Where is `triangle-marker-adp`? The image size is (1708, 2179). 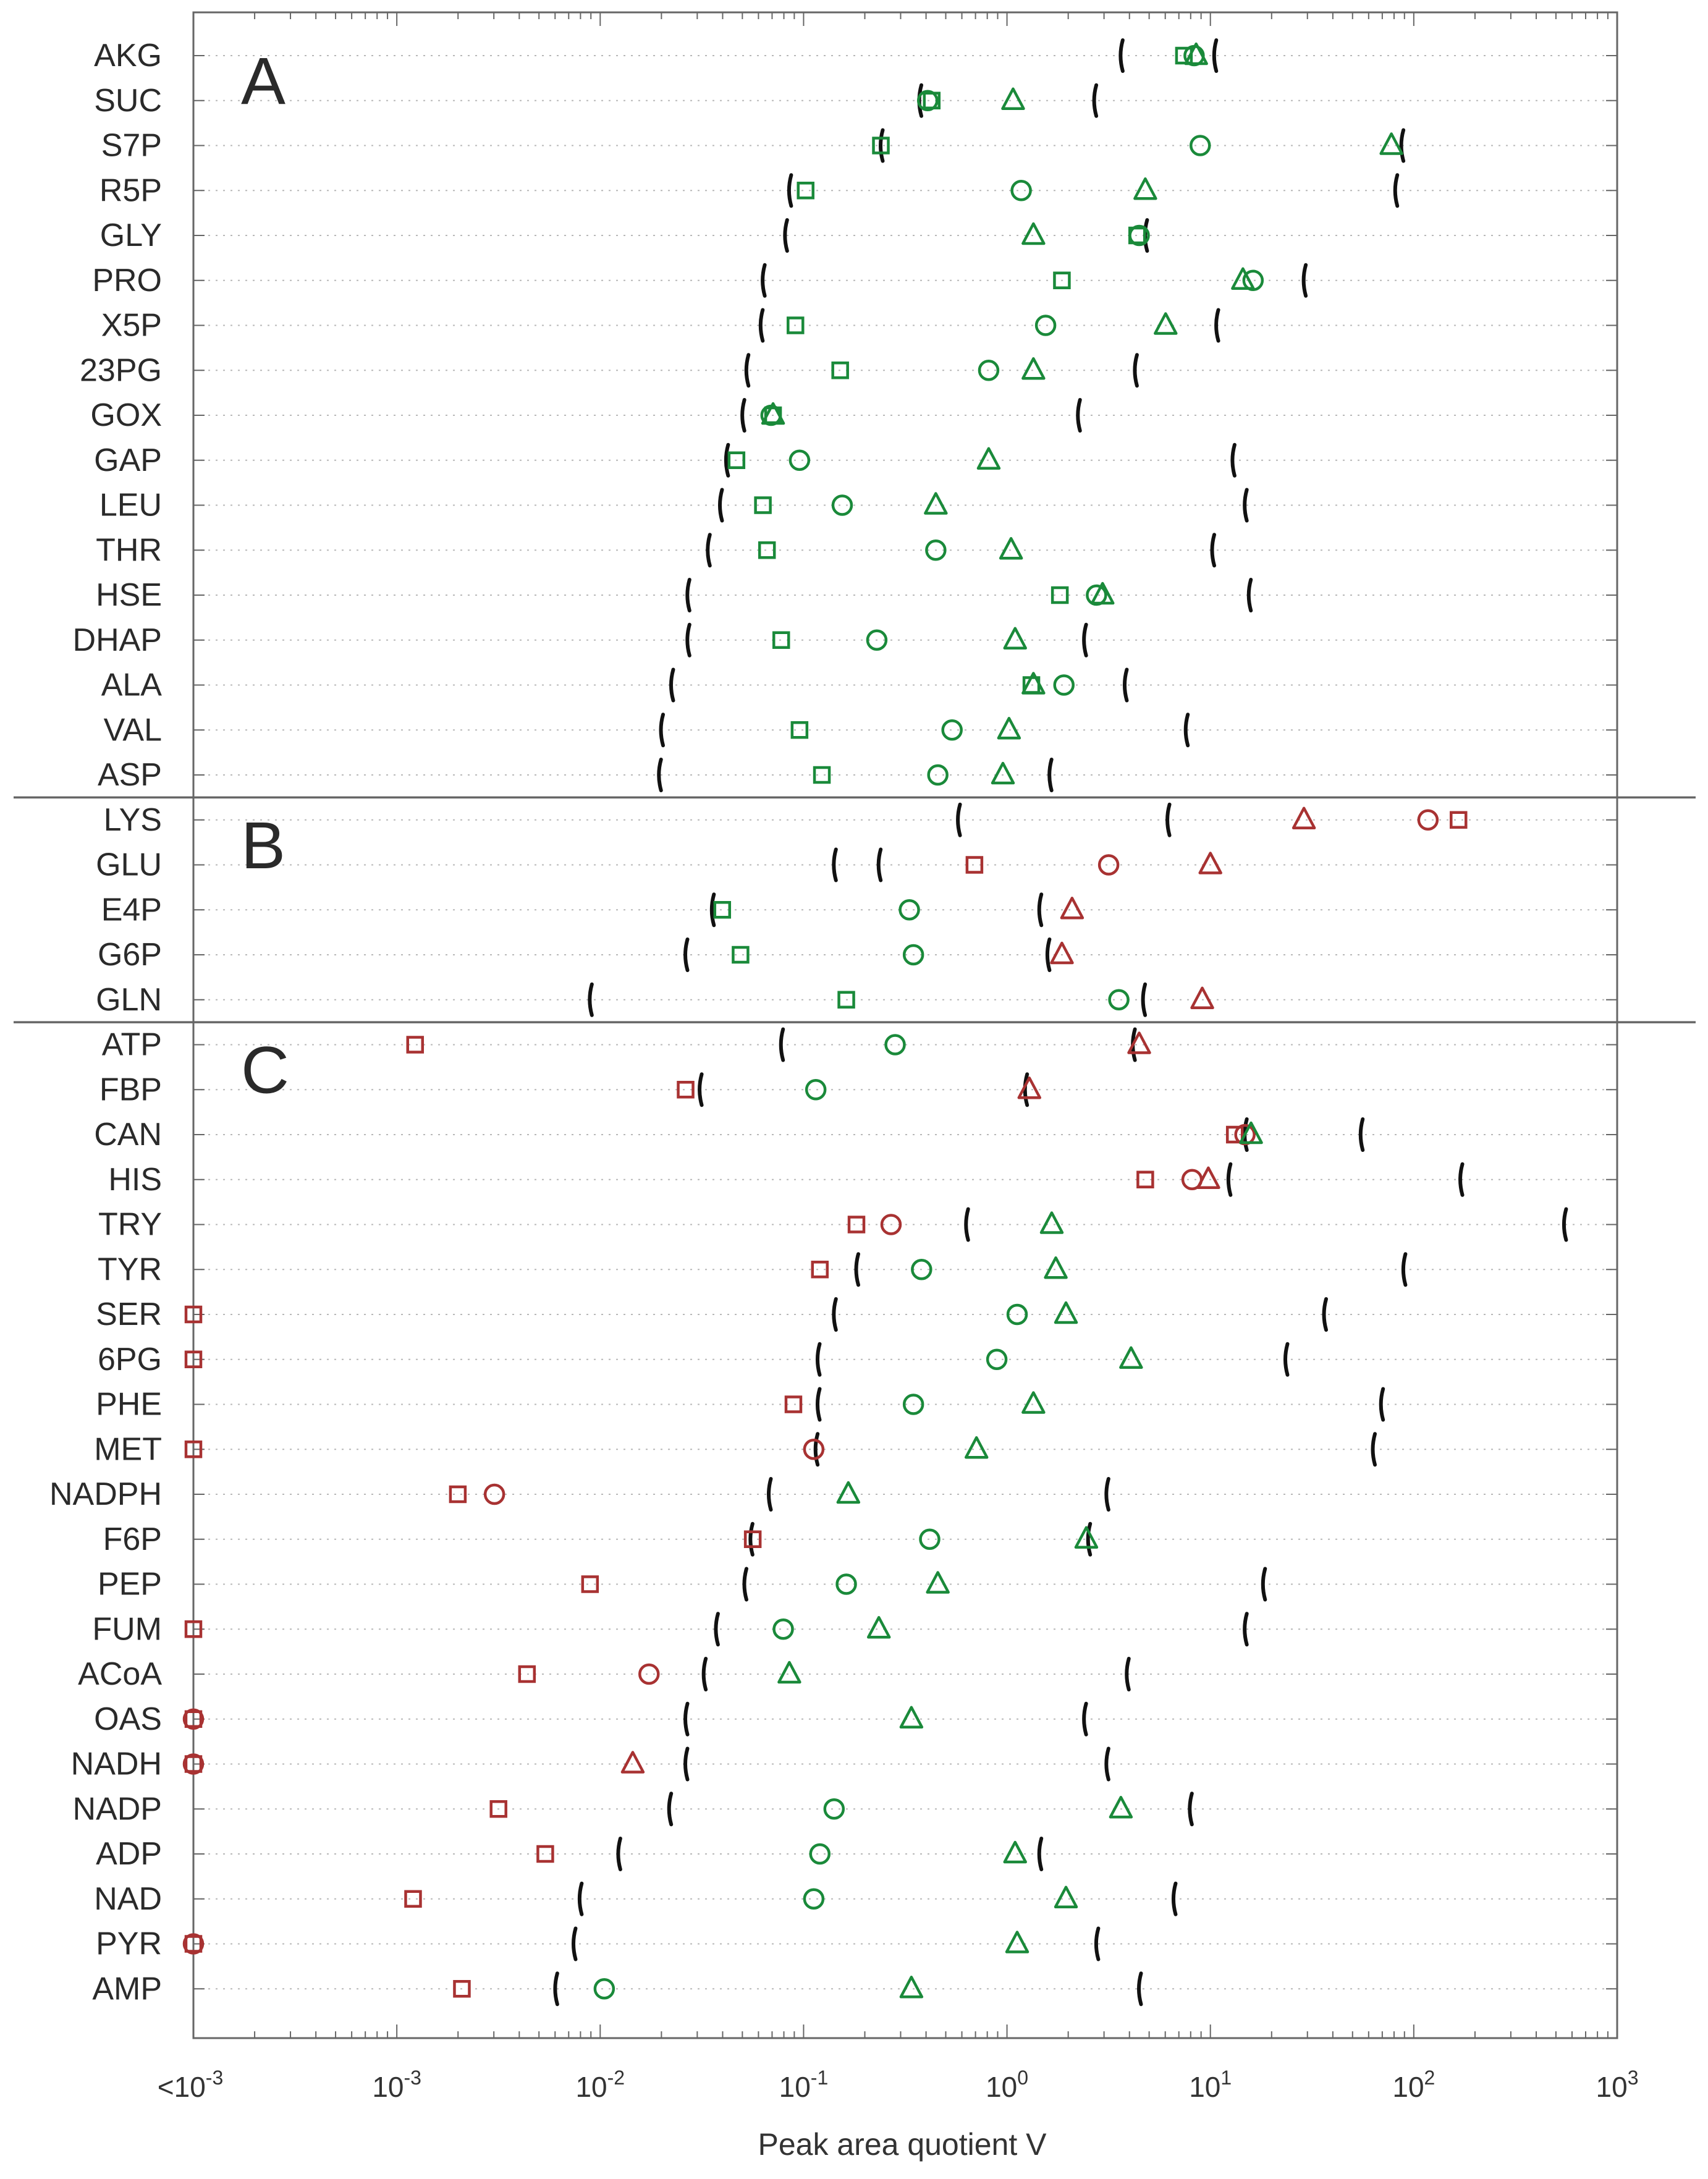 triangle-marker-adp is located at coordinates (1015, 1852).